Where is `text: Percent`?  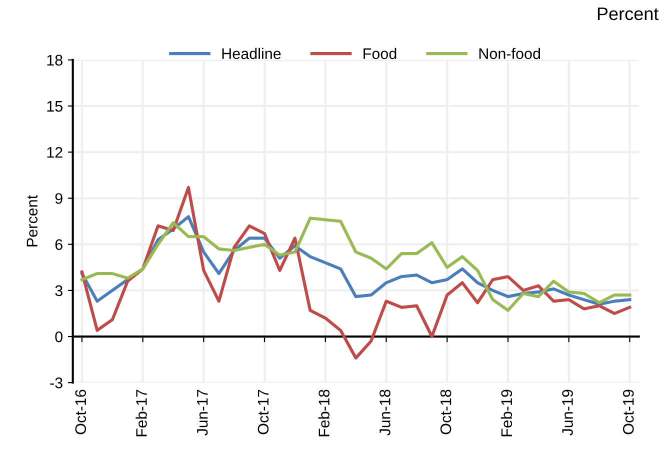
text: Percent is located at coordinates (628, 14).